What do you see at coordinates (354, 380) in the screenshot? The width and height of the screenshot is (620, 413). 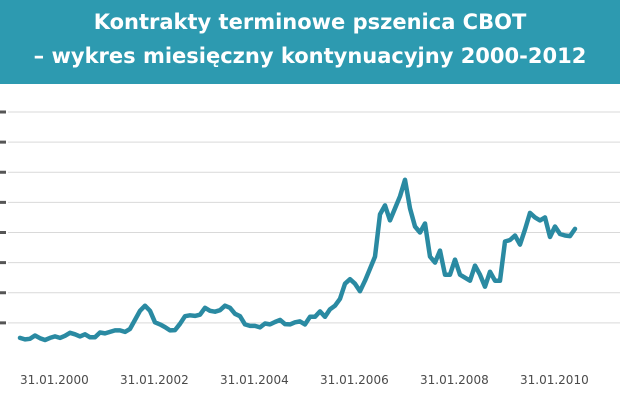 I see `x-tick-label: 31.01.2006` at bounding box center [354, 380].